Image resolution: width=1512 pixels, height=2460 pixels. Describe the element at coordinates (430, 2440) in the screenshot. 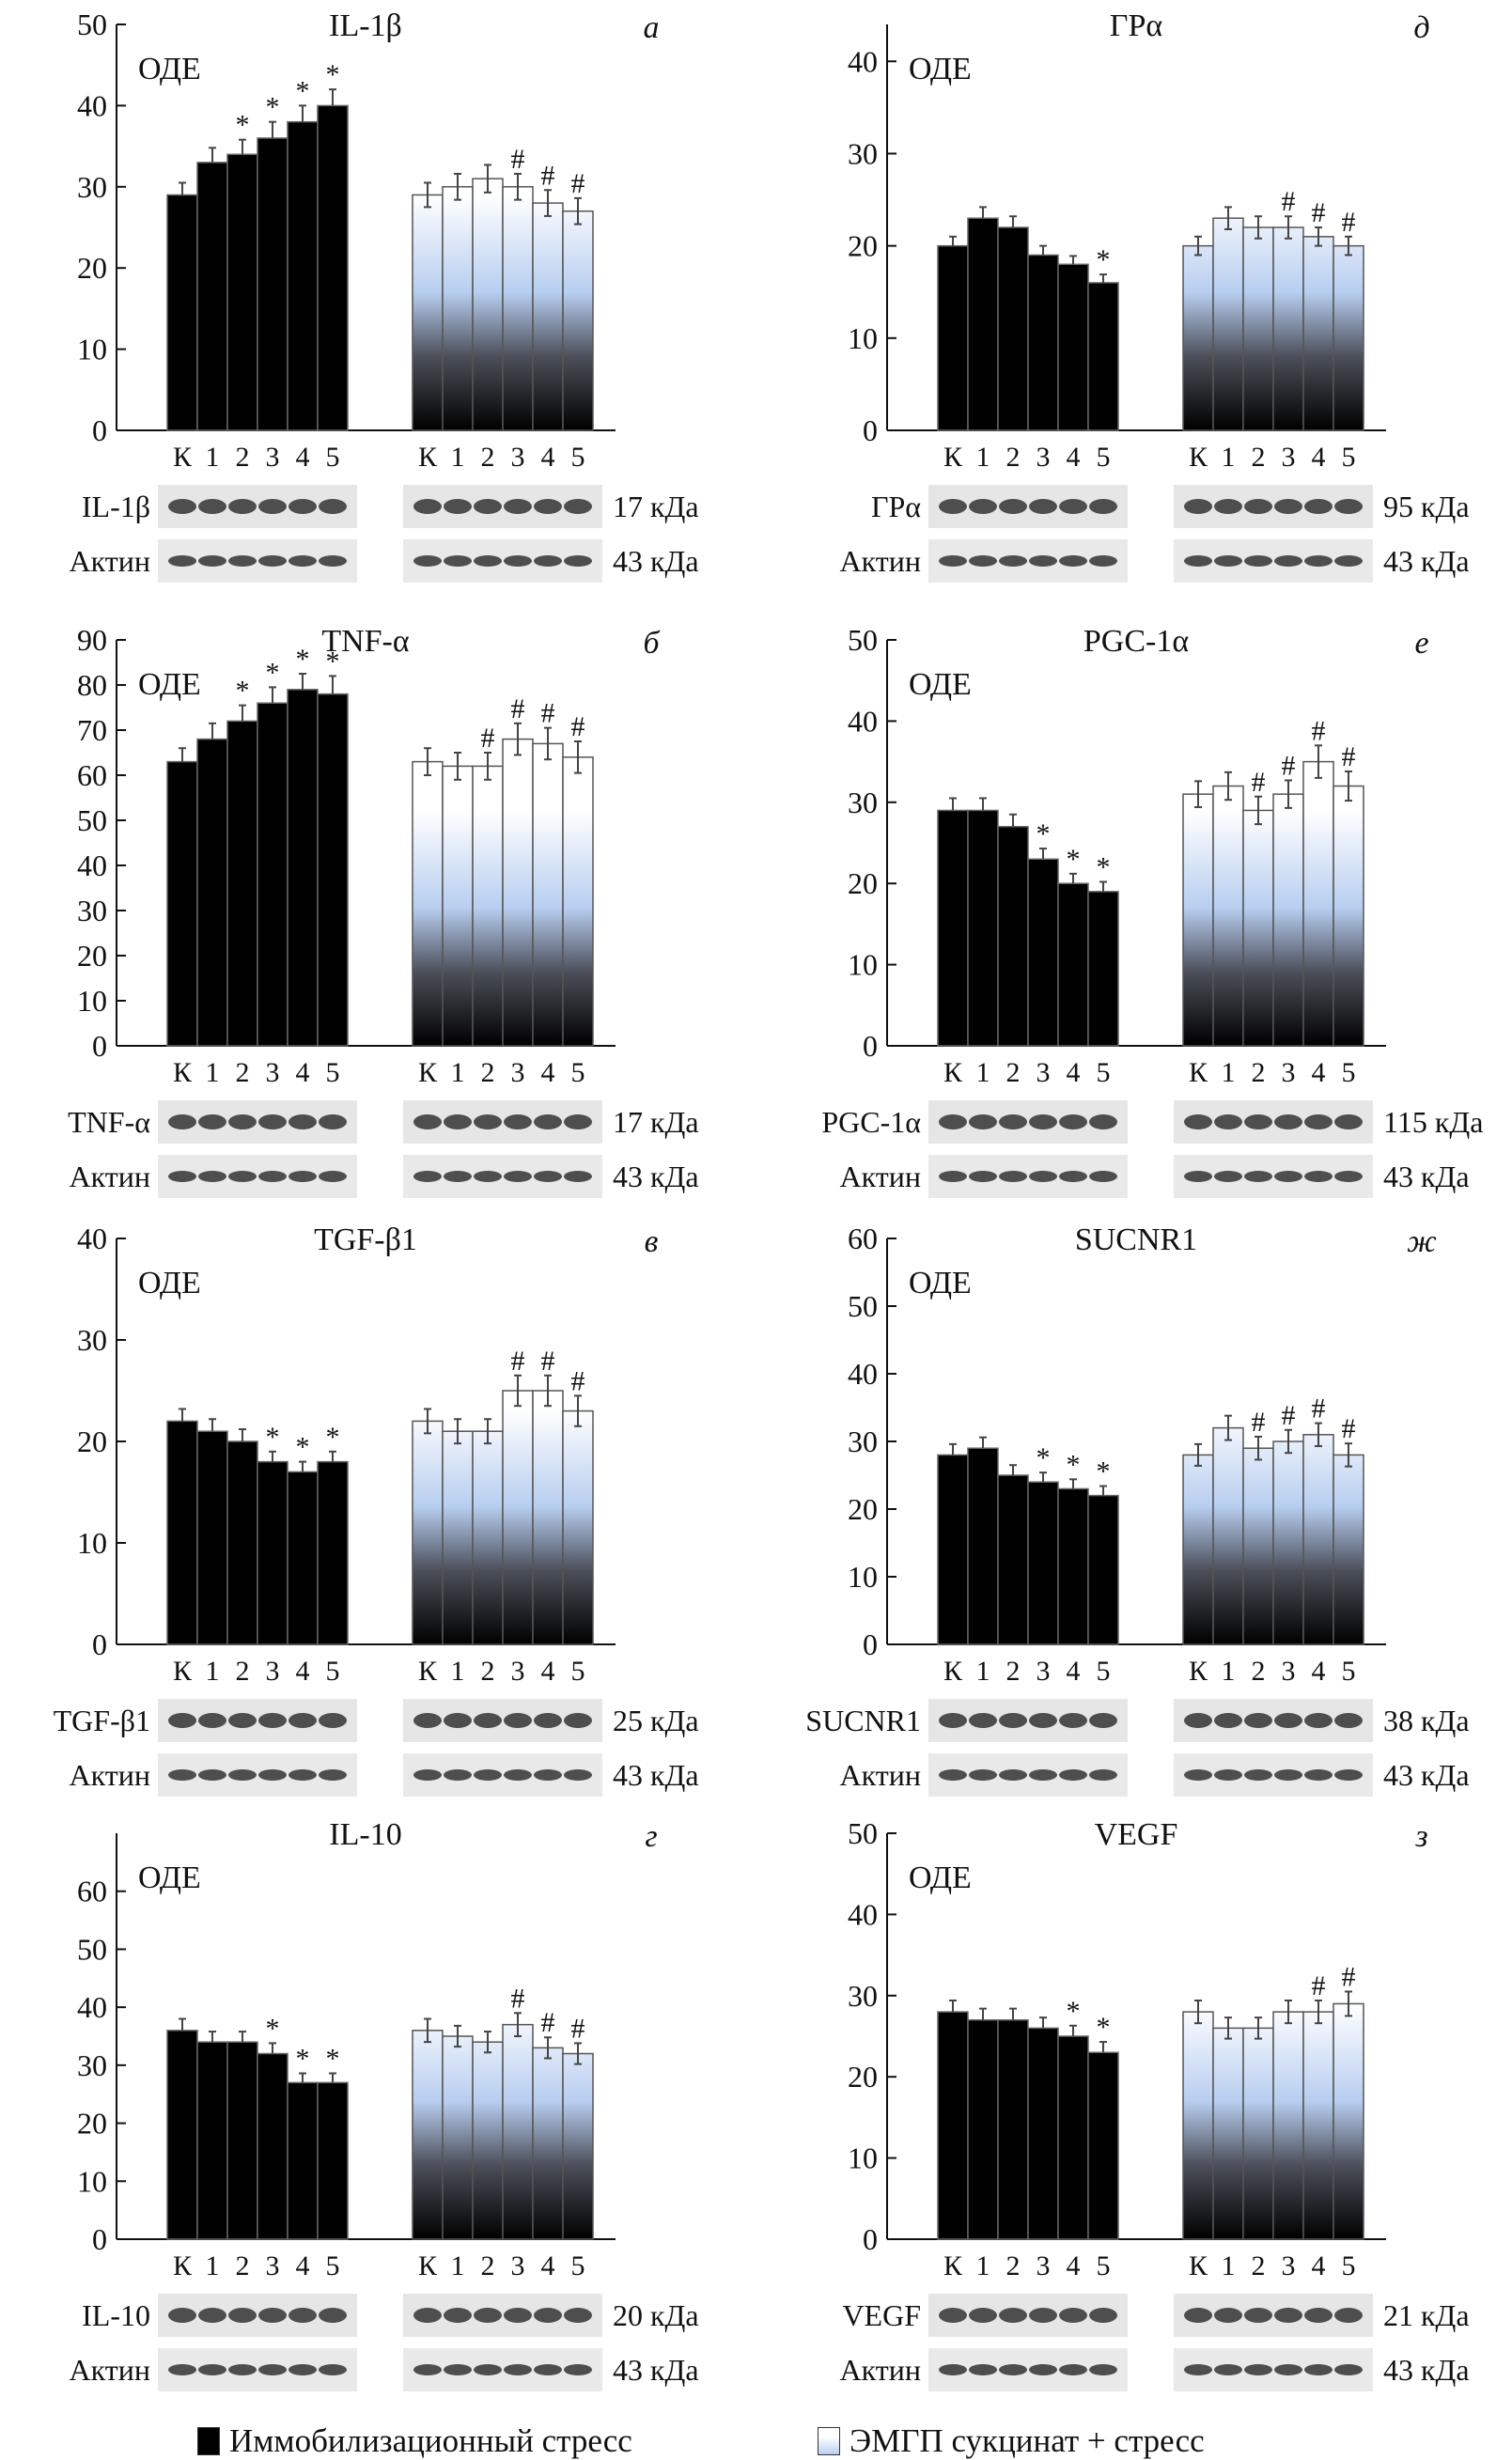

I see `legend-label-stress: Иммобилизационный стресс` at that location.